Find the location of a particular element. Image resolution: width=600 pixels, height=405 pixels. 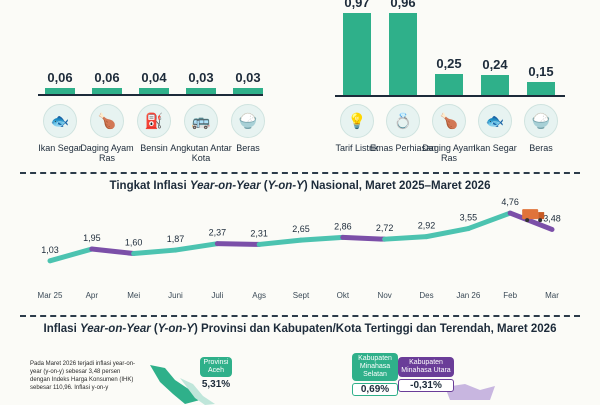

data-label: 4,76 is located at coordinates (510, 202).